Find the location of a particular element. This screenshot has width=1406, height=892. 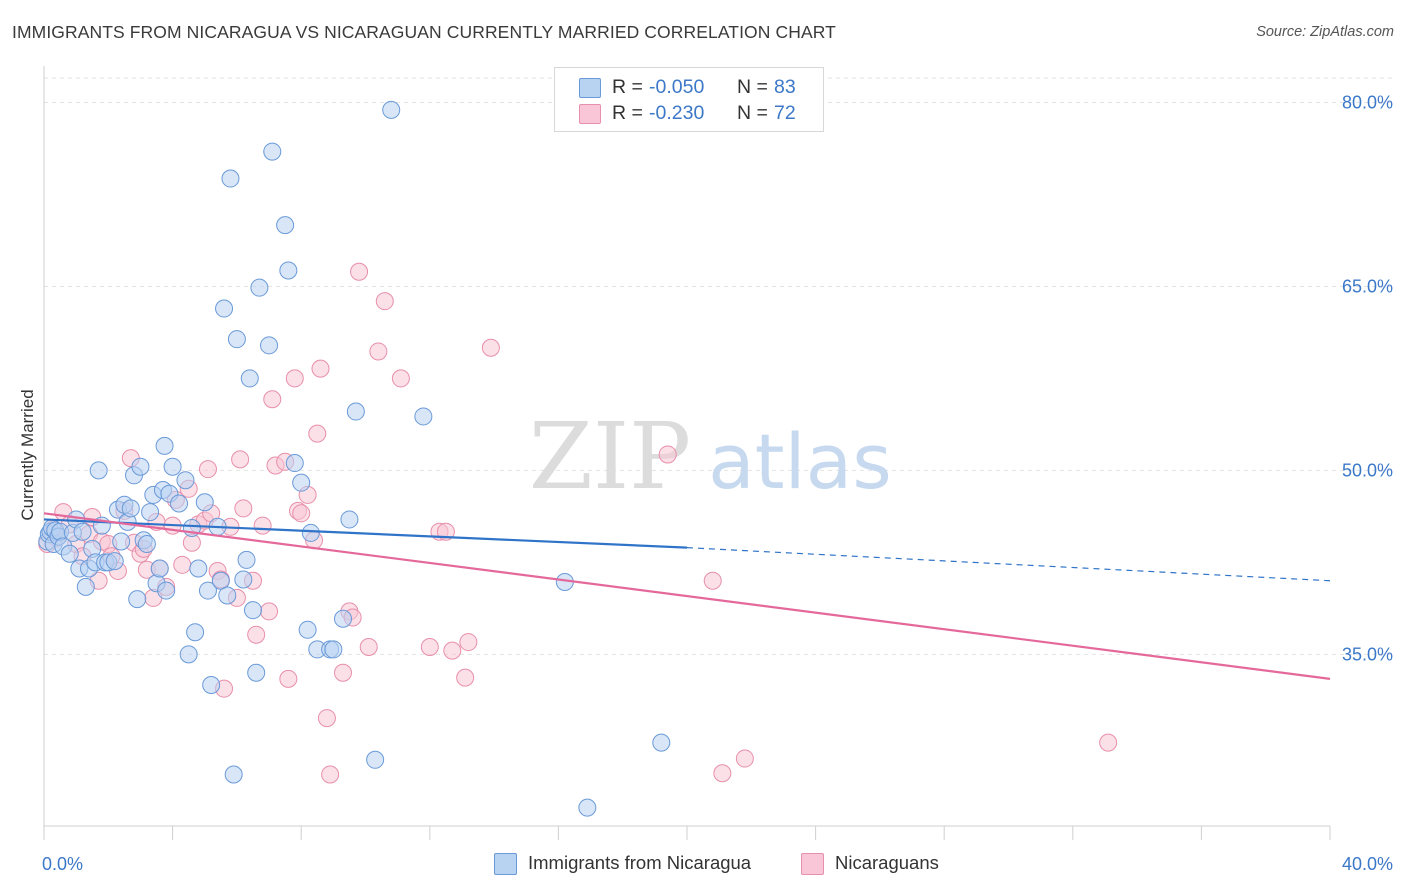

source-label: Source: ZipAtlas.com is located at coordinates (1325, 32).